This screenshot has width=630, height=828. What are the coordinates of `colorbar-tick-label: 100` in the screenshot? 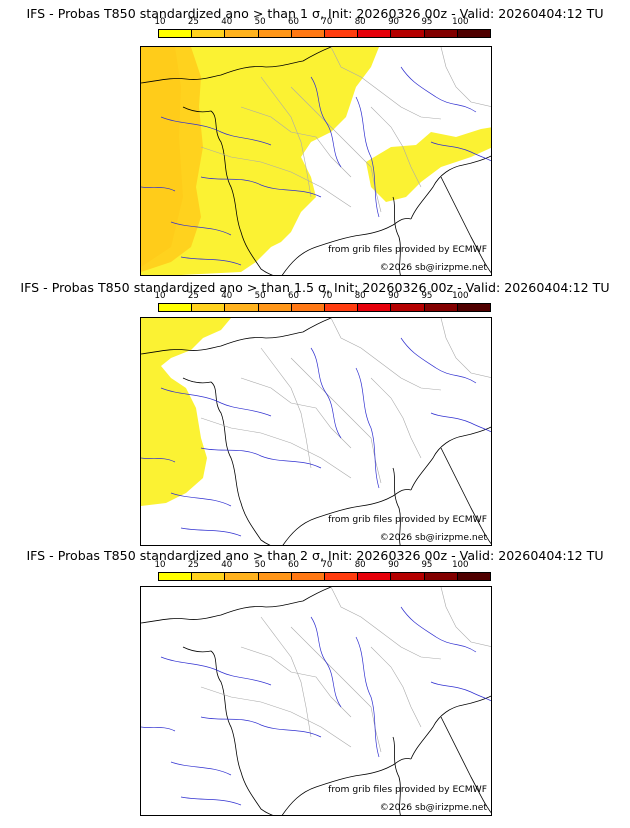 It's located at (460, 565).